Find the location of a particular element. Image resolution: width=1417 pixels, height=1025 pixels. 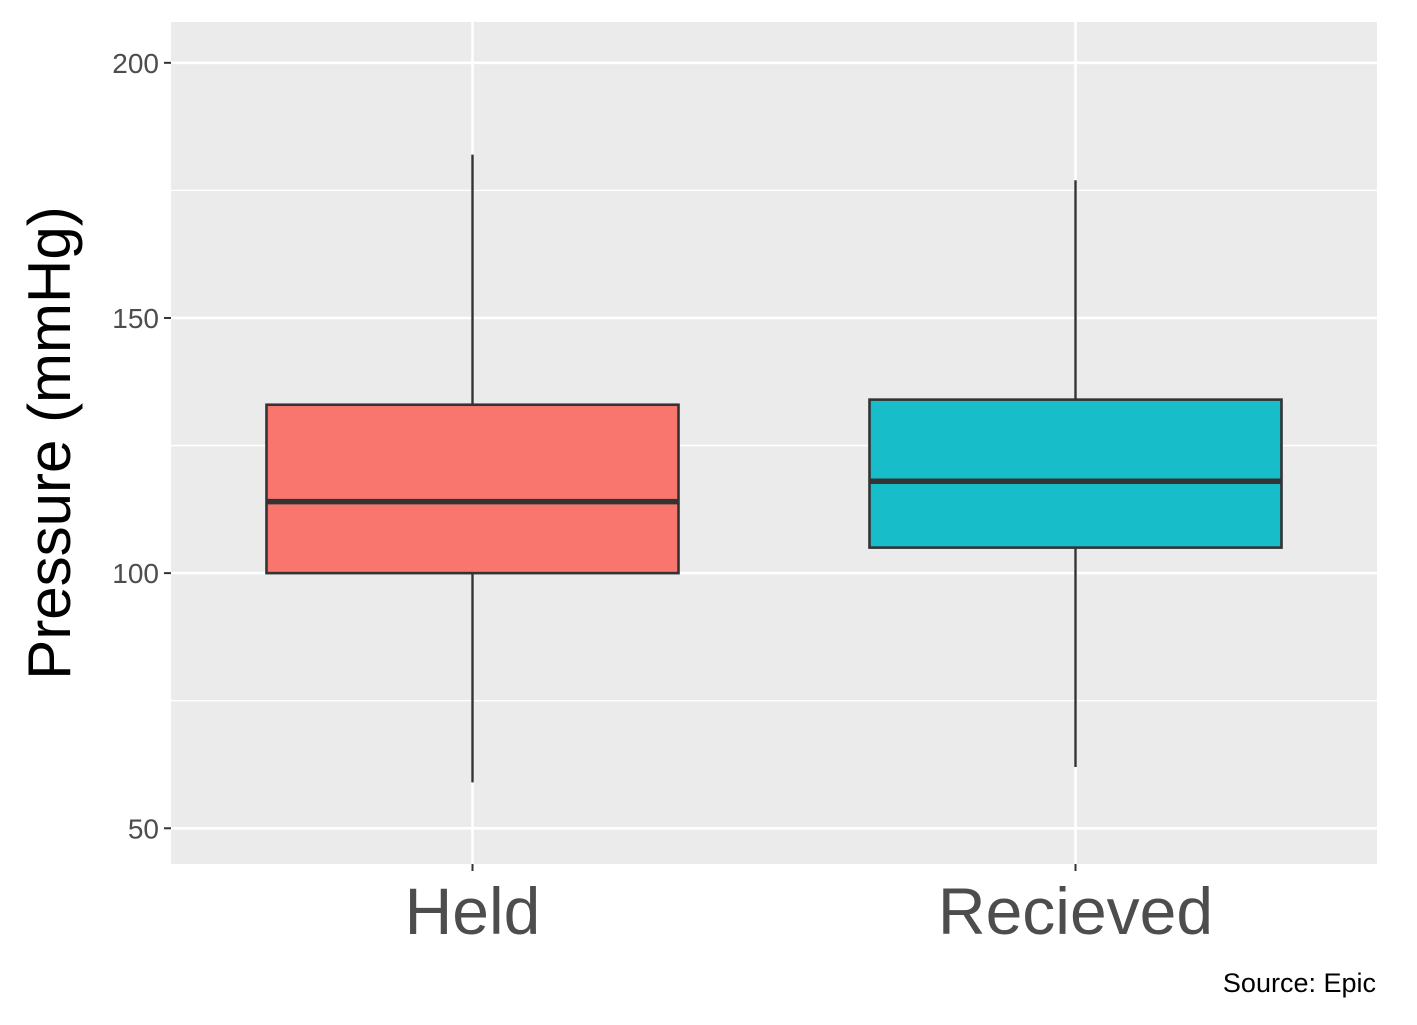

y-axis-title: Pressure (mmHg) is located at coordinates (49, 442).